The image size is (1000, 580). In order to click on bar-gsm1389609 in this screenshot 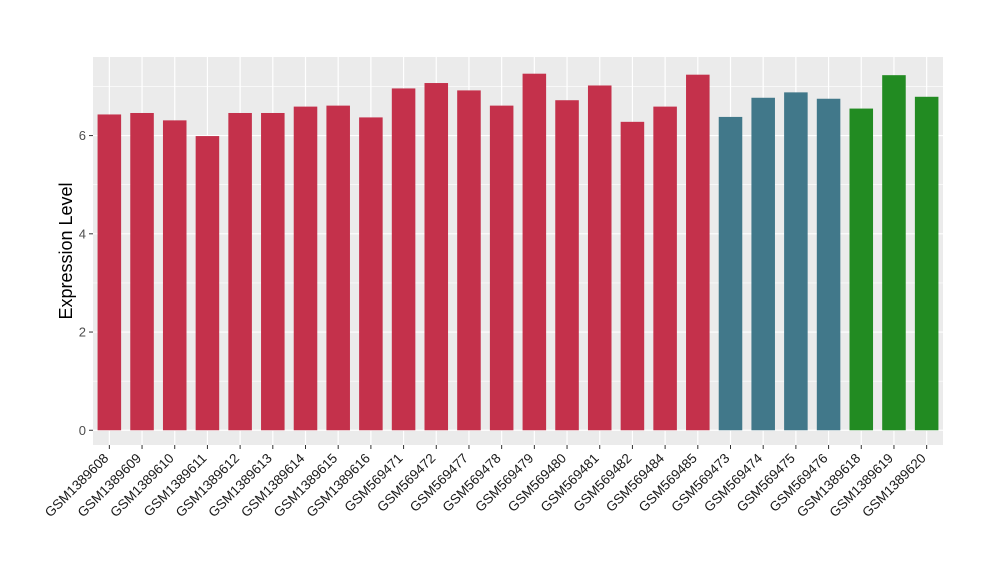, I will do `click(142, 271)`.